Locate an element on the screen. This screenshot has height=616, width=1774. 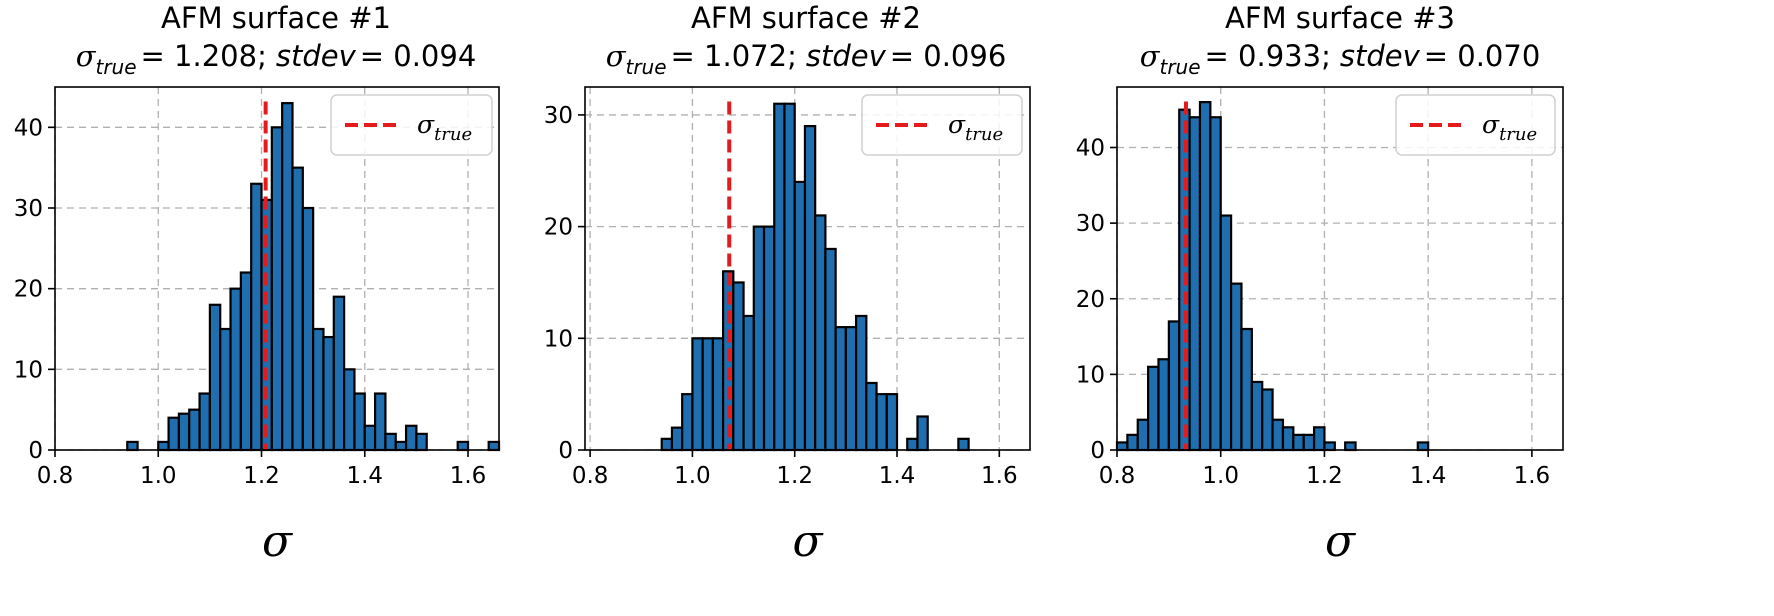
x-tick-label: 1.0 is located at coordinates (1220, 476).